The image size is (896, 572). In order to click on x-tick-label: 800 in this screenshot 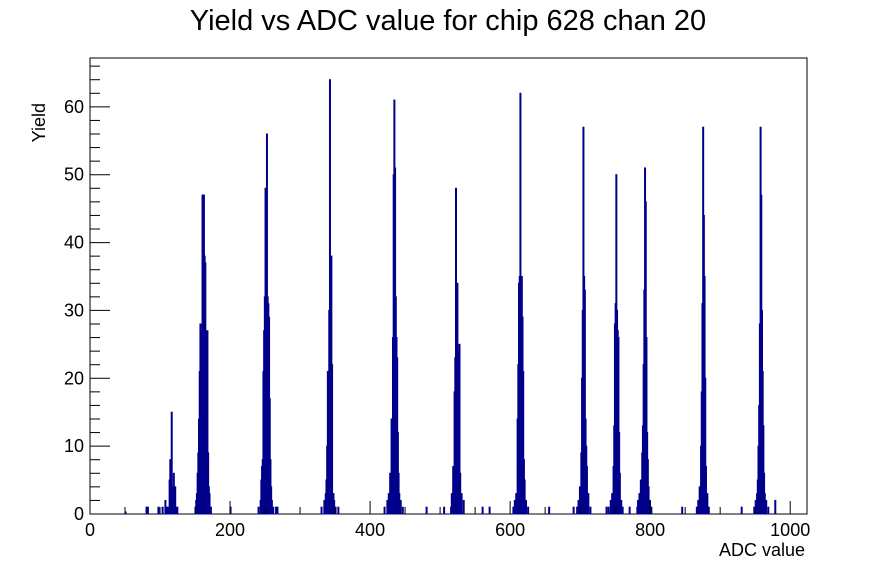, I will do `click(650, 530)`.